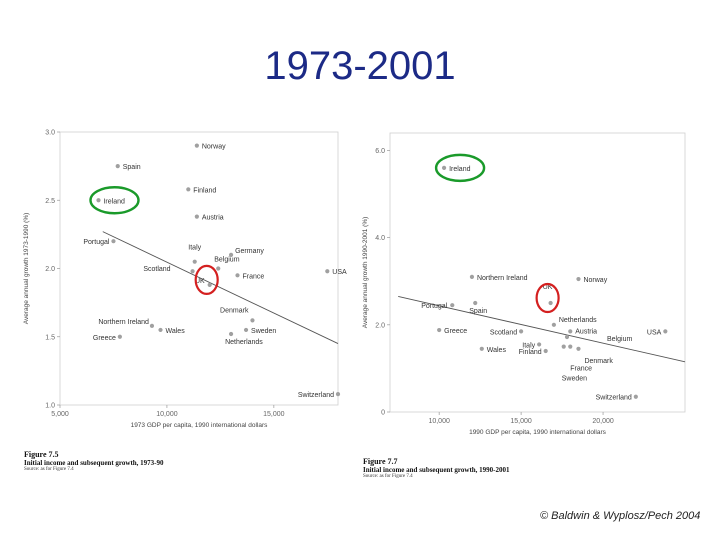  Describe the element at coordinates (614, 398) in the screenshot. I see `point-label-switzerland: Switzerland` at that location.